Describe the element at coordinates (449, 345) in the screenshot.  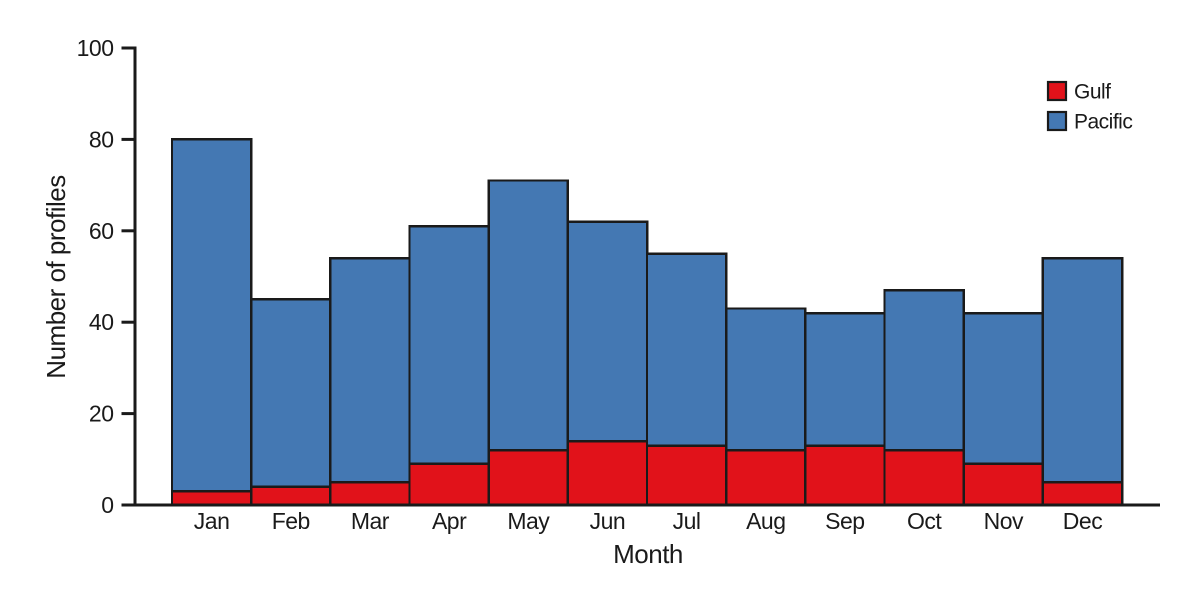
I see `bar-segment-pacific-apr` at that location.